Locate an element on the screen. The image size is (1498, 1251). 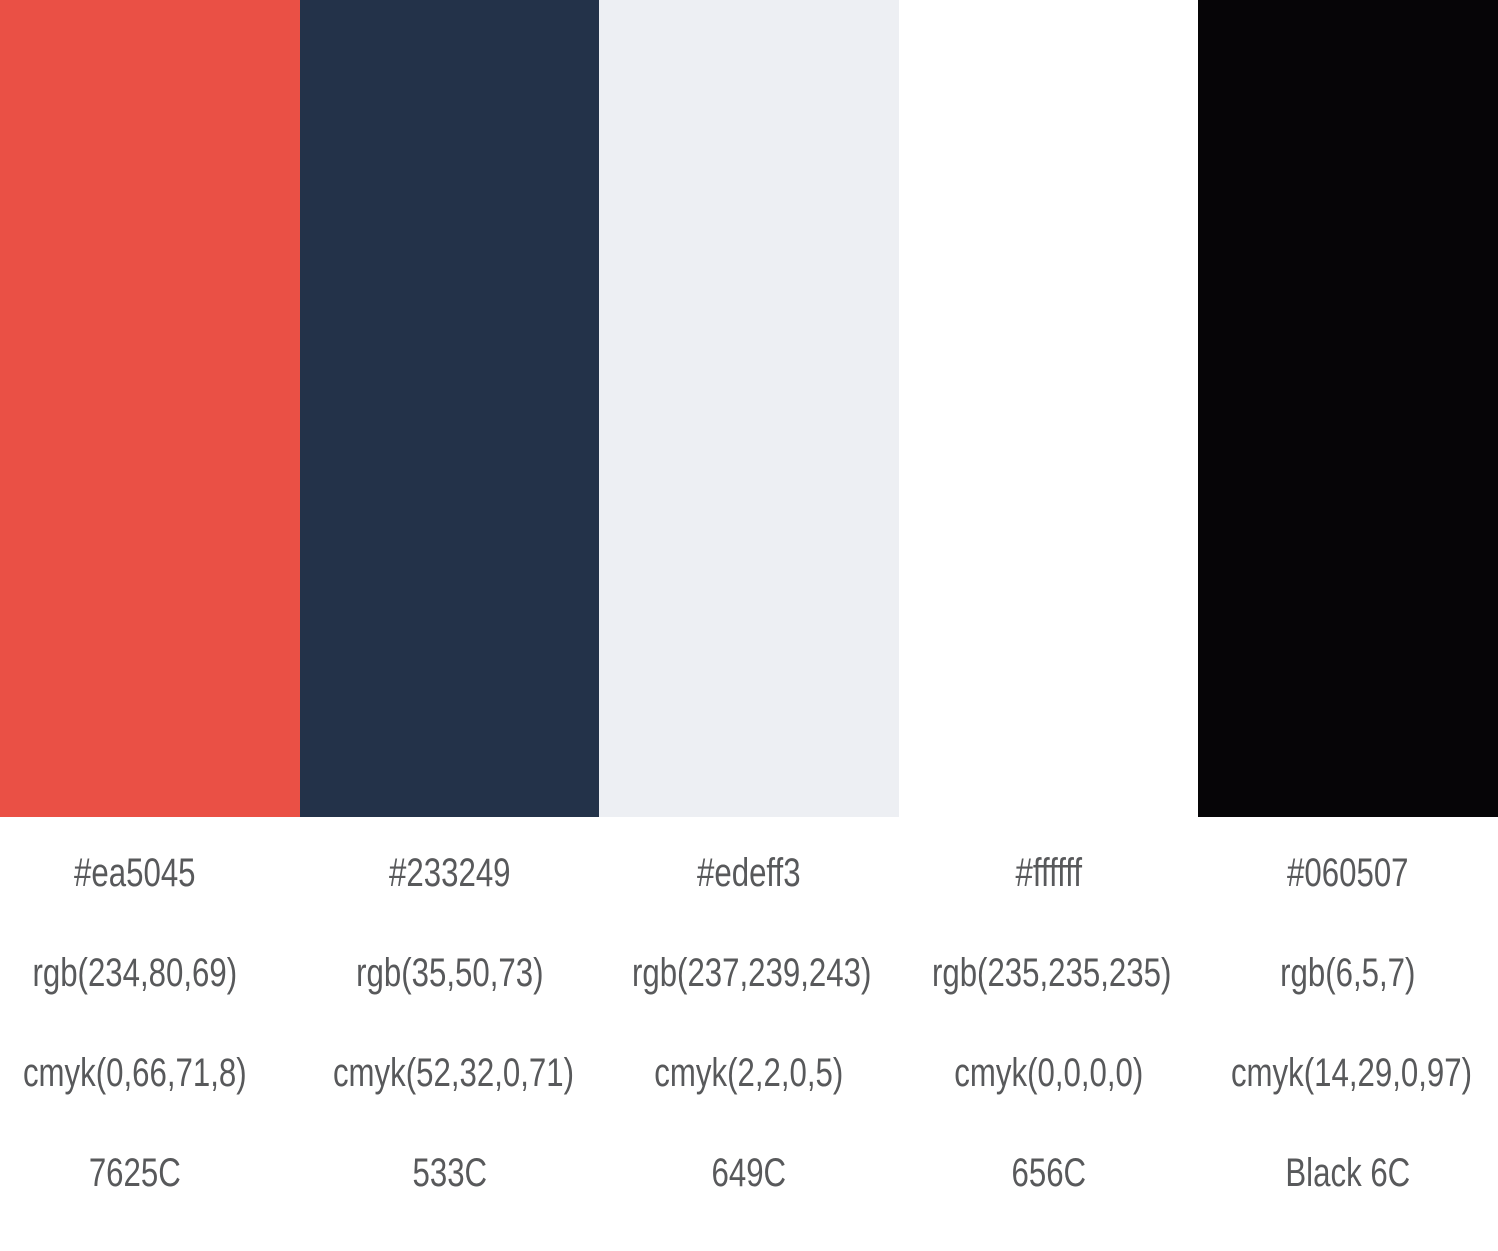
rgb-value: rgb(237,239,243) is located at coordinates (752, 973).